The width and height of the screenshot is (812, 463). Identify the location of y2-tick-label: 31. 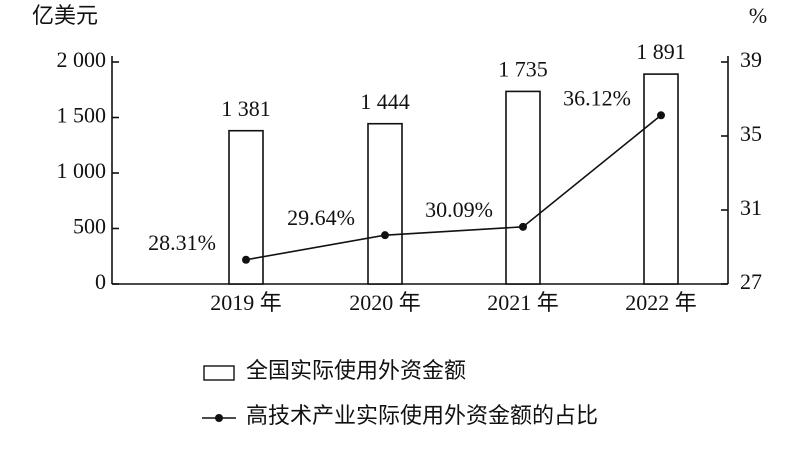
(751, 207).